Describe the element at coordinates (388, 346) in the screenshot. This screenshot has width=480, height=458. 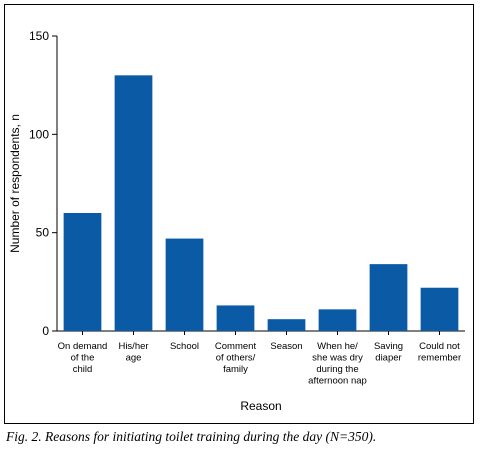
I see `x-category-label-line: Saving` at that location.